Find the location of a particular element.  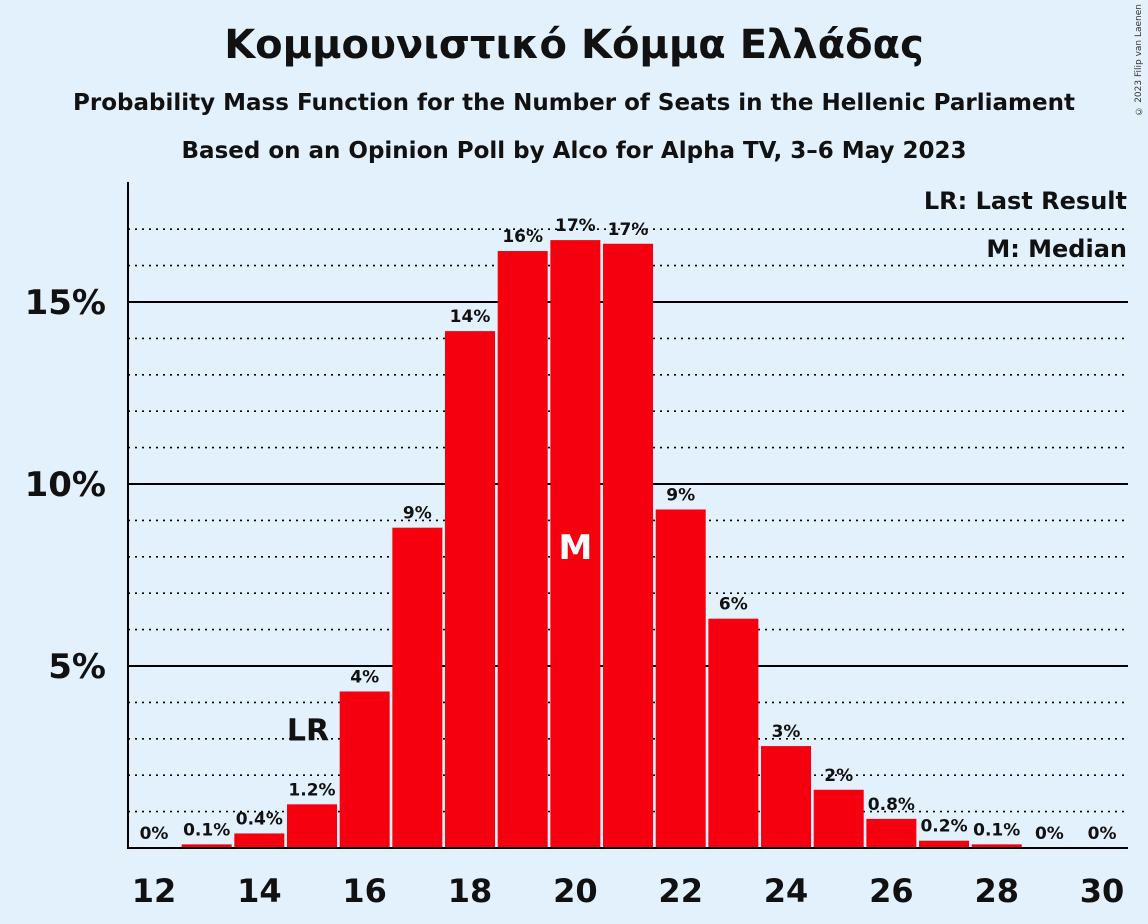

chart-title: Κομμουνιστικό Κόμμα Ελλάδας is located at coordinates (574, 45).